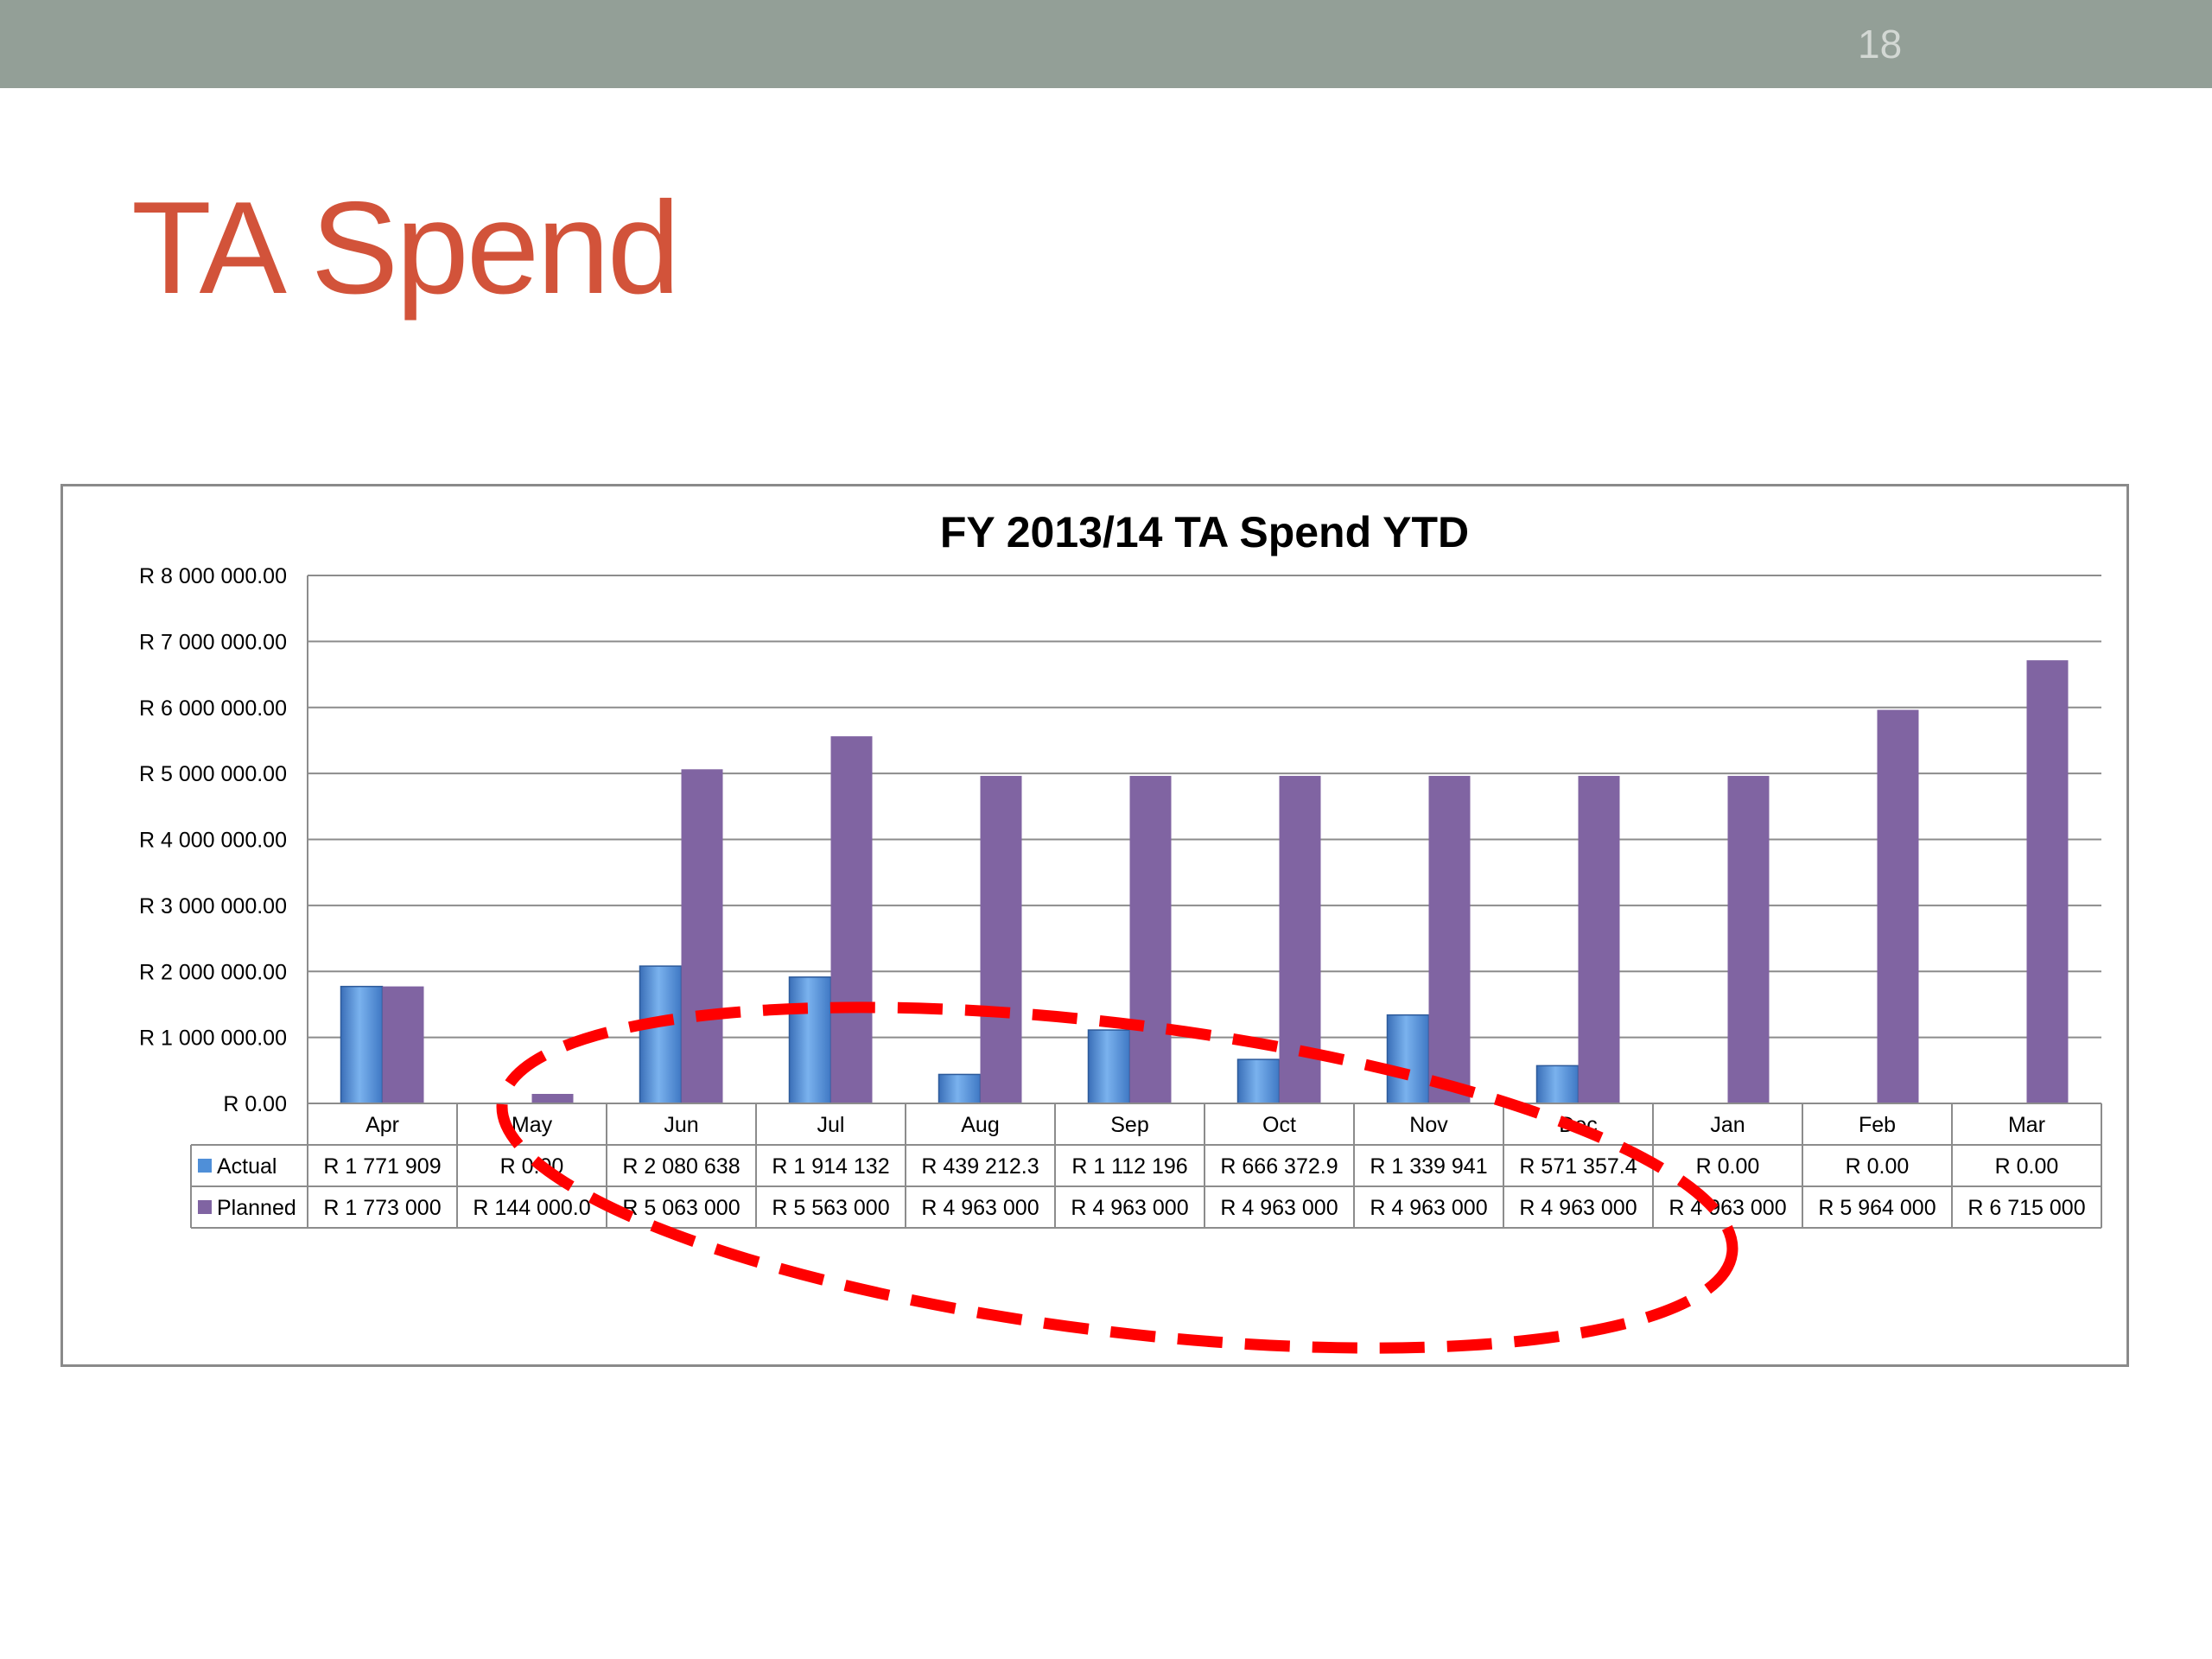 The height and width of the screenshot is (1659, 2212). I want to click on data-table-cell: R 1 914 132, so click(830, 1166).